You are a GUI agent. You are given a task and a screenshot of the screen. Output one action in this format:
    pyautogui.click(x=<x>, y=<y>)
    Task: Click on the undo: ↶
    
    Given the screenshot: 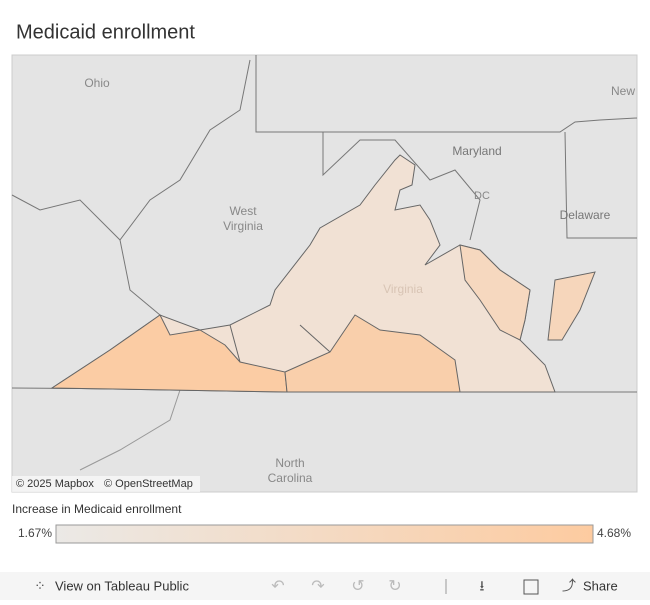 What is the action you would take?
    pyautogui.click(x=277, y=586)
    